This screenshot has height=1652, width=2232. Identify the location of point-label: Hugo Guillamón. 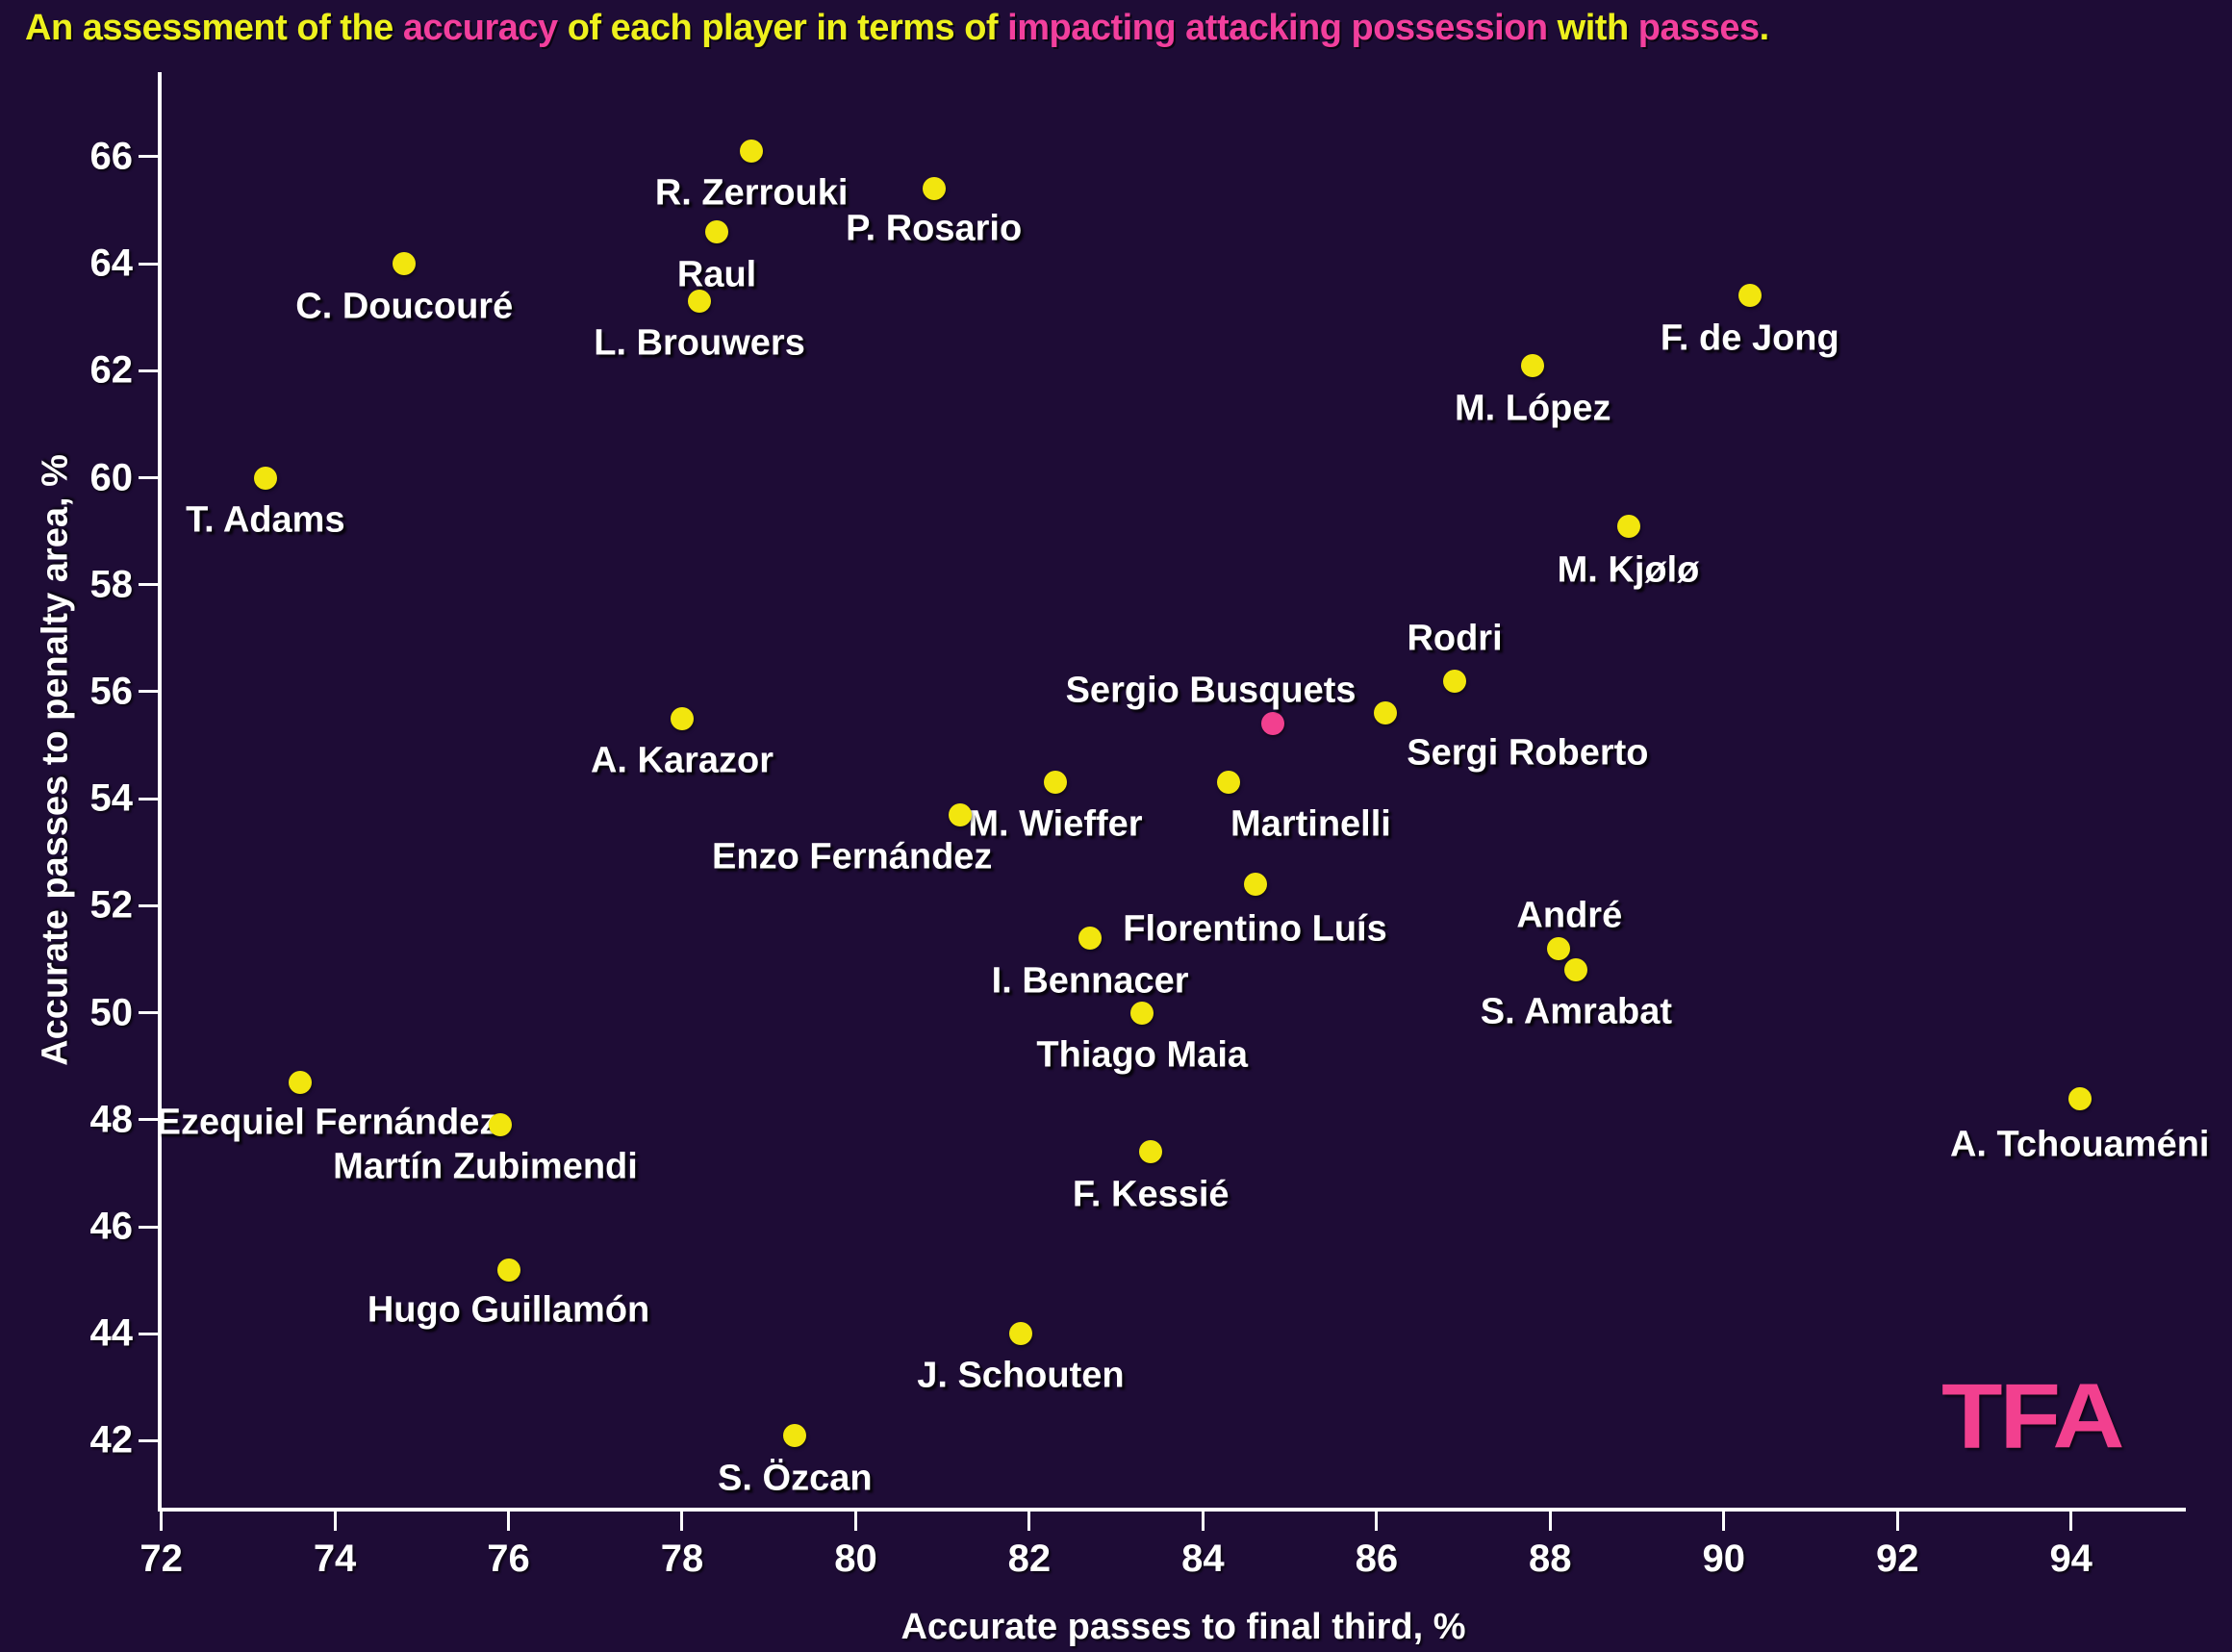
(509, 1310).